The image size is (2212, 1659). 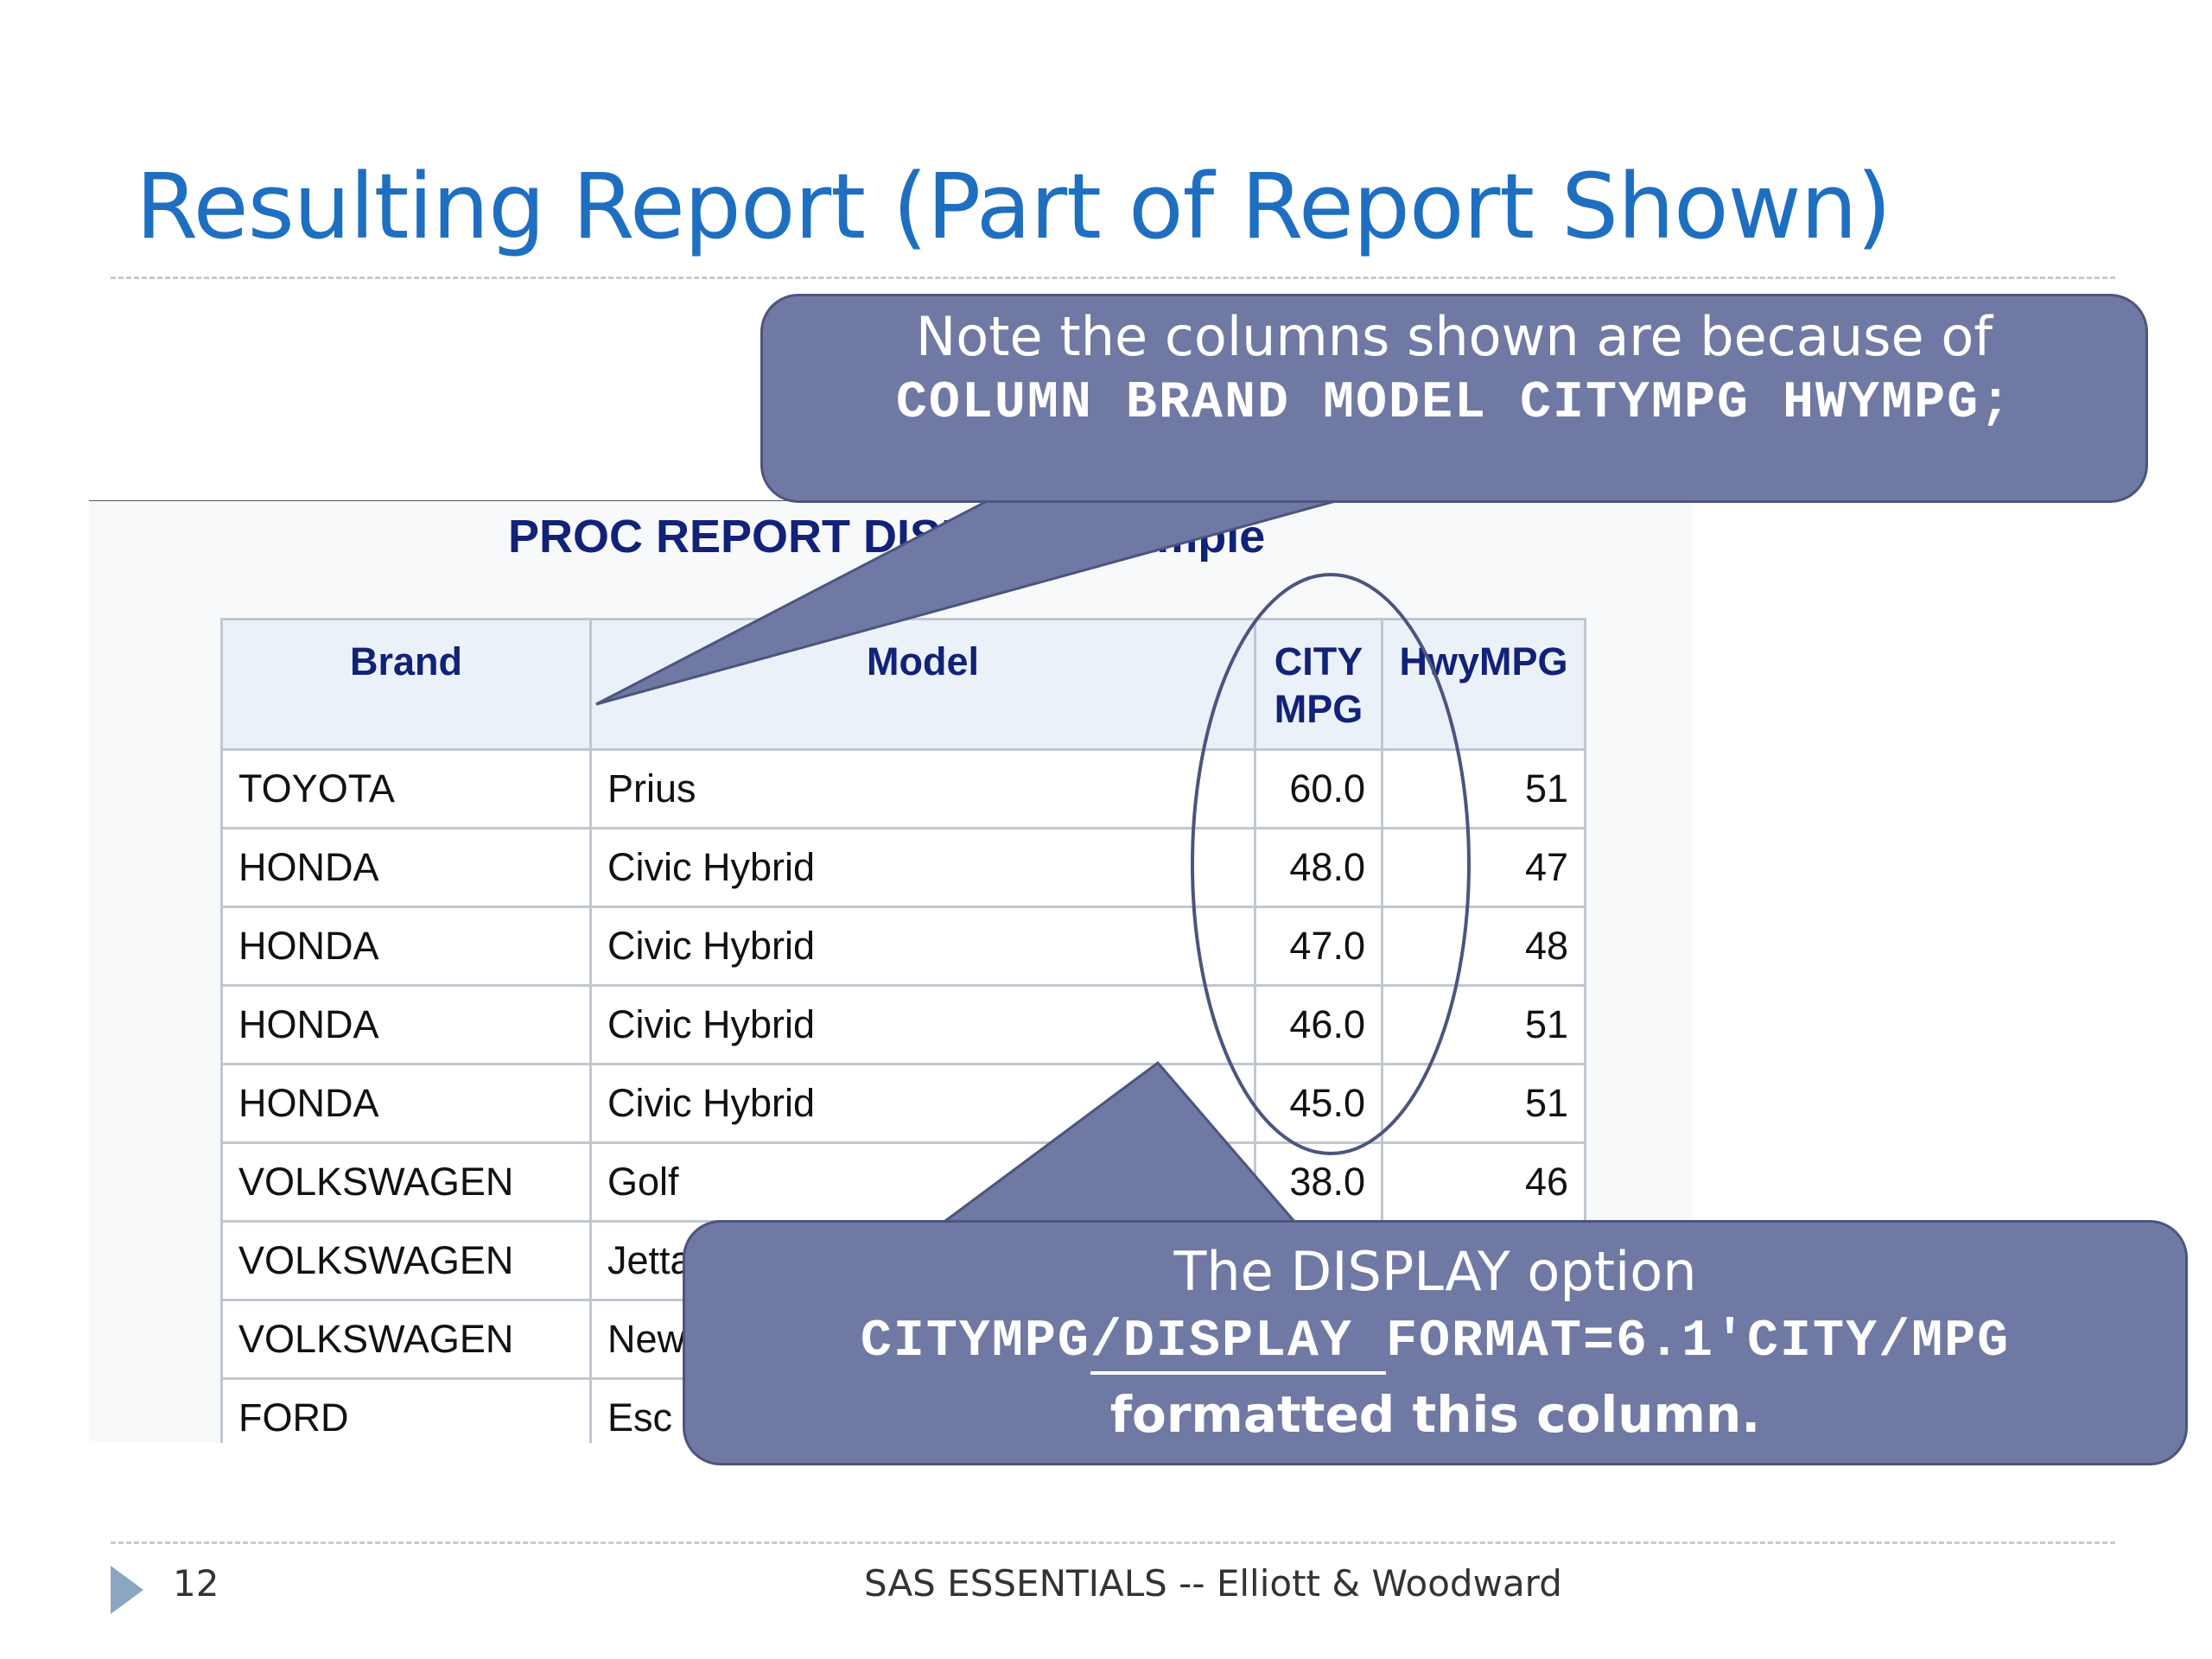 I want to click on cell-hwympg: 46, so click(x=1483, y=1182).